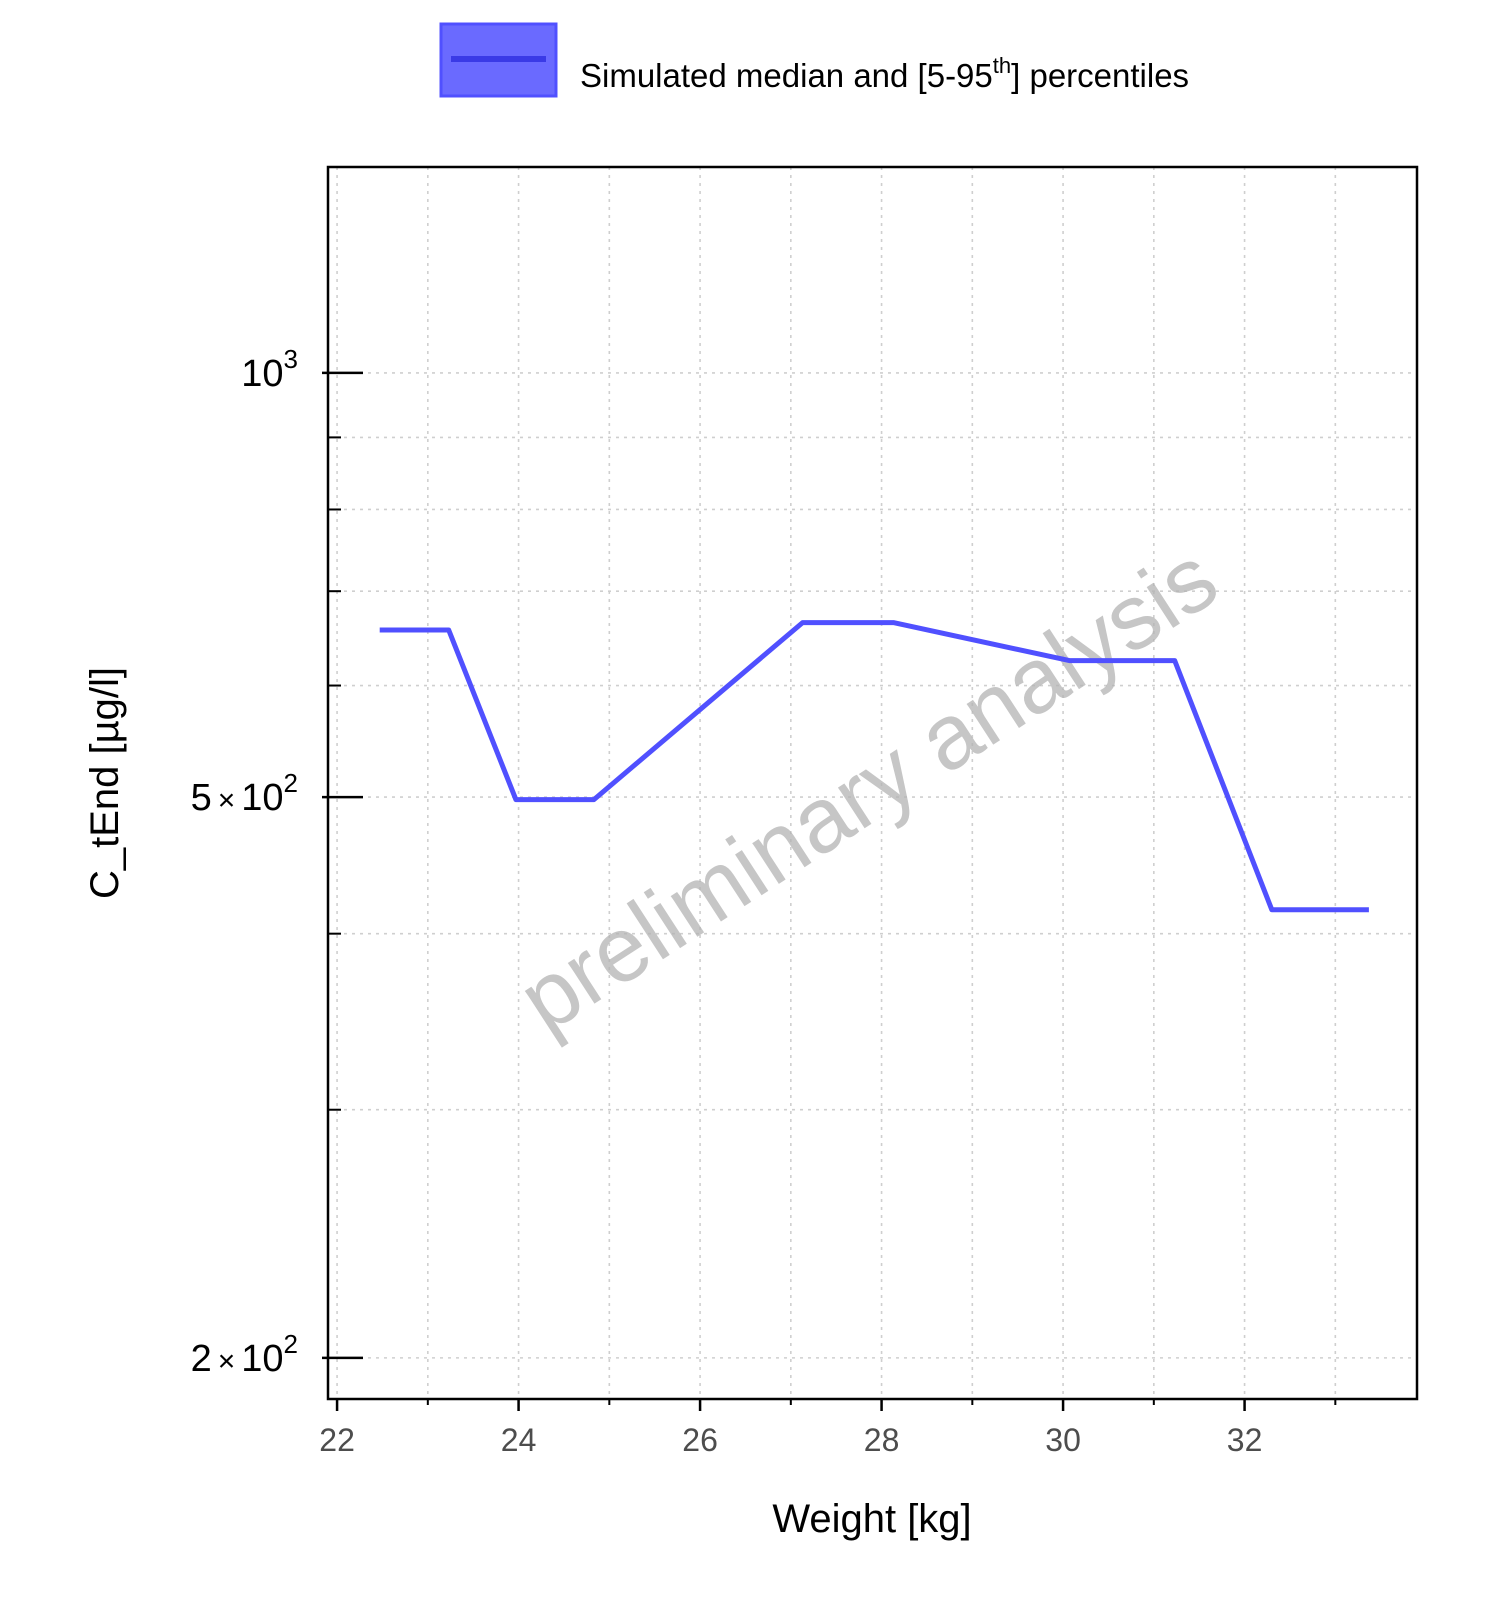 Image resolution: width=1500 pixels, height=1624 pixels. What do you see at coordinates (105, 783) in the screenshot?
I see `y-axis-title: C_tEnd [µg/l]` at bounding box center [105, 783].